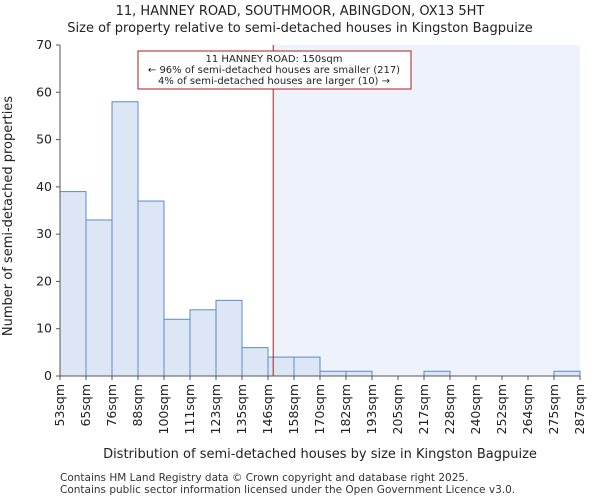 The height and width of the screenshot is (500, 600). Describe the element at coordinates (203, 343) in the screenshot. I see `bar-111sqm` at that location.